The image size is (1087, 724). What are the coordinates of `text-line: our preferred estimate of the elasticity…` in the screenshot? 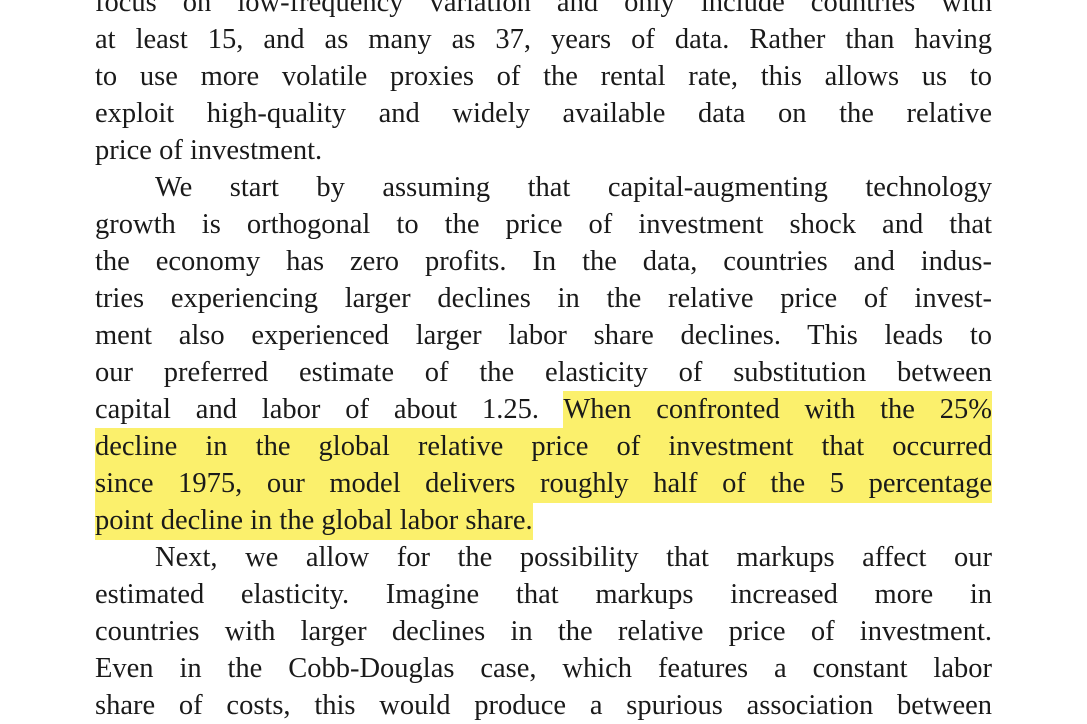 It's located at (543, 372).